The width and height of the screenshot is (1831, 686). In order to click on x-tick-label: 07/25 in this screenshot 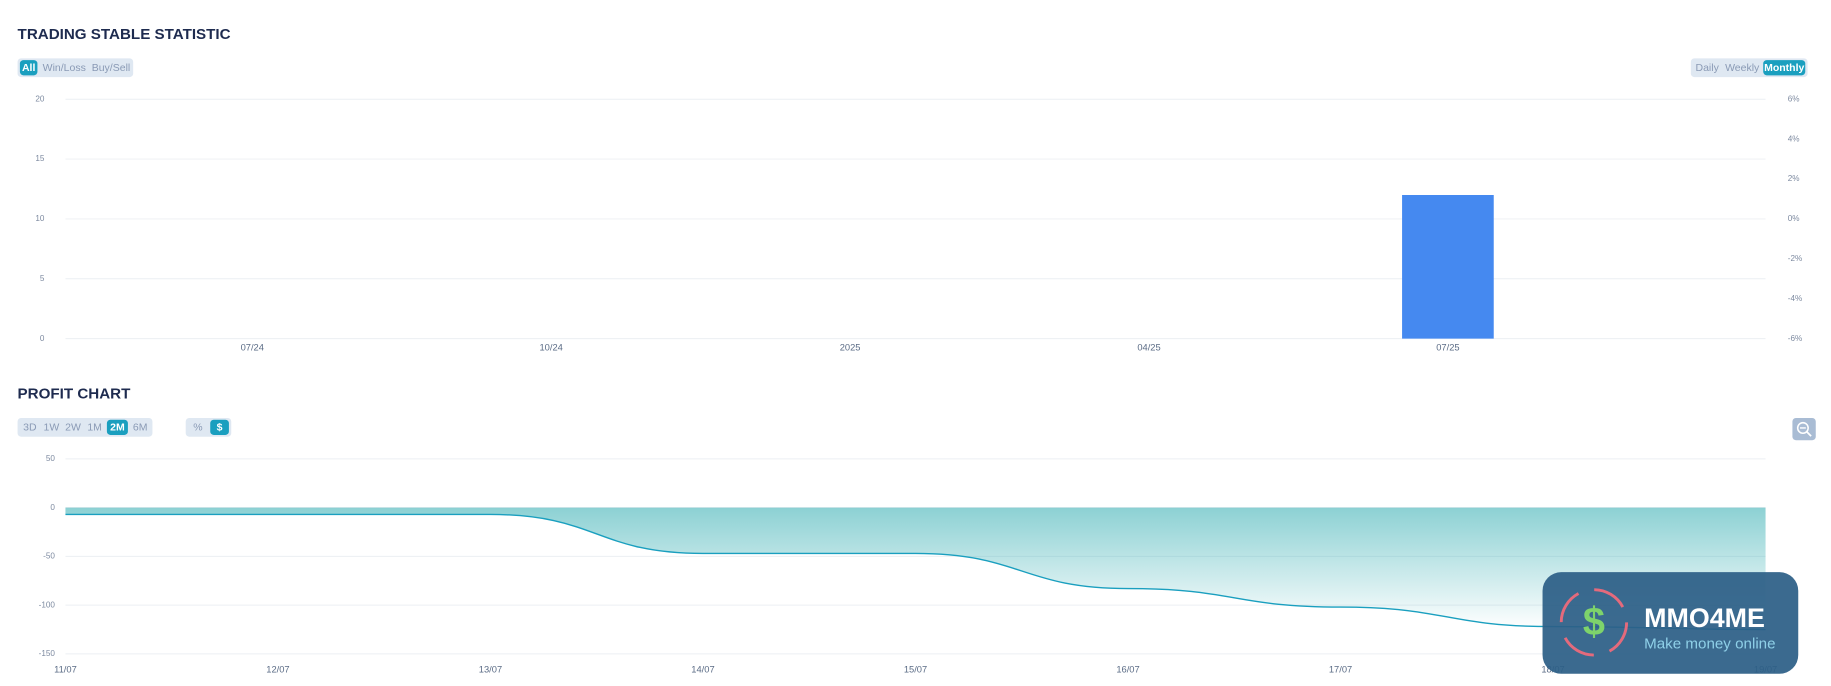, I will do `click(1447, 347)`.